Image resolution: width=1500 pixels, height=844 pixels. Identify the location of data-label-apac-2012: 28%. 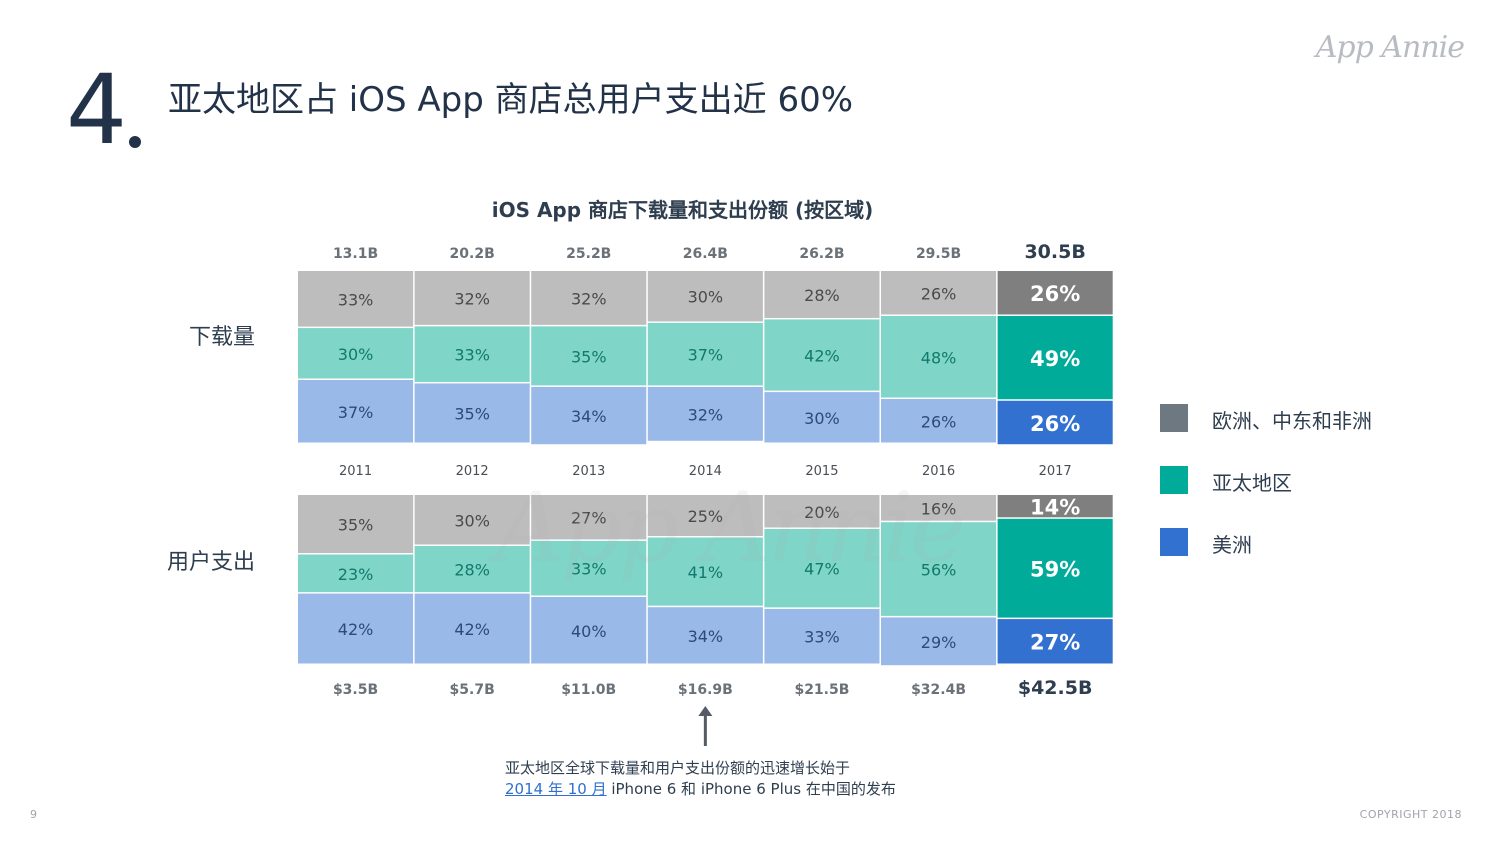
(472, 570).